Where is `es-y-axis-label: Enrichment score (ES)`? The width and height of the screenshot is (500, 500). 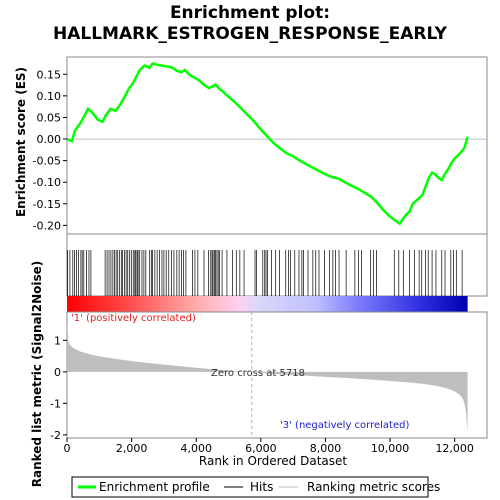 es-y-axis-label: Enrichment score (ES) is located at coordinates (21, 142).